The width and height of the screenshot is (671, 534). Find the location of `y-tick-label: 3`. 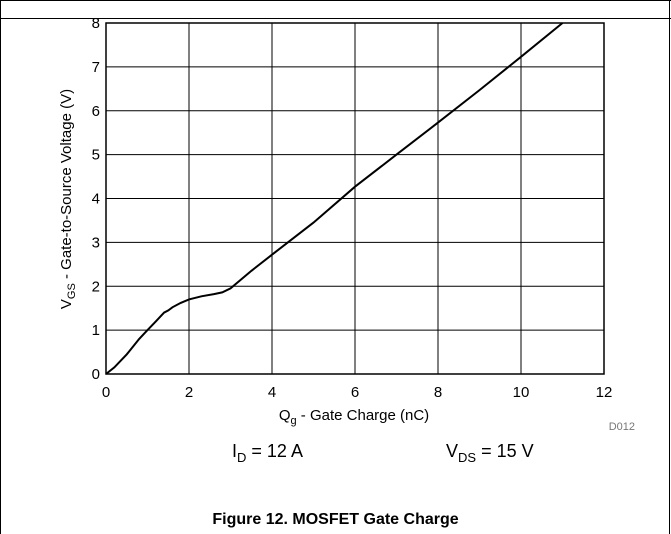

y-tick-label: 3 is located at coordinates (96, 242).